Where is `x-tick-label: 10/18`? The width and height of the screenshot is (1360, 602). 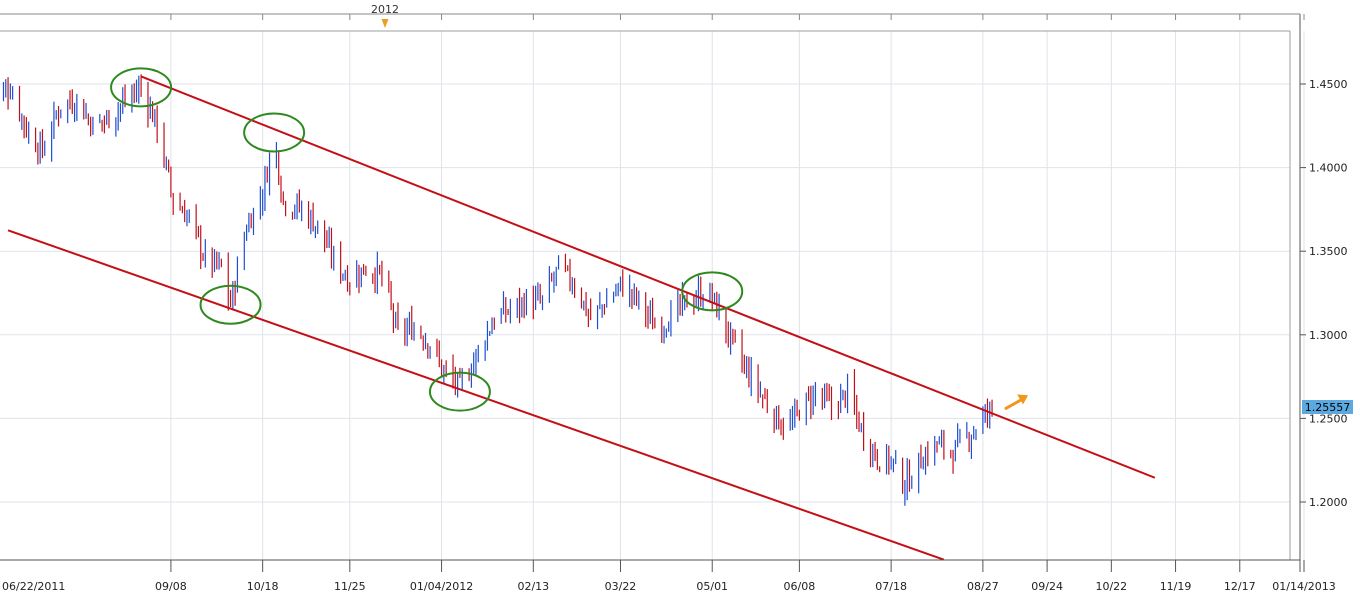 x-tick-label: 10/18 is located at coordinates (263, 586).